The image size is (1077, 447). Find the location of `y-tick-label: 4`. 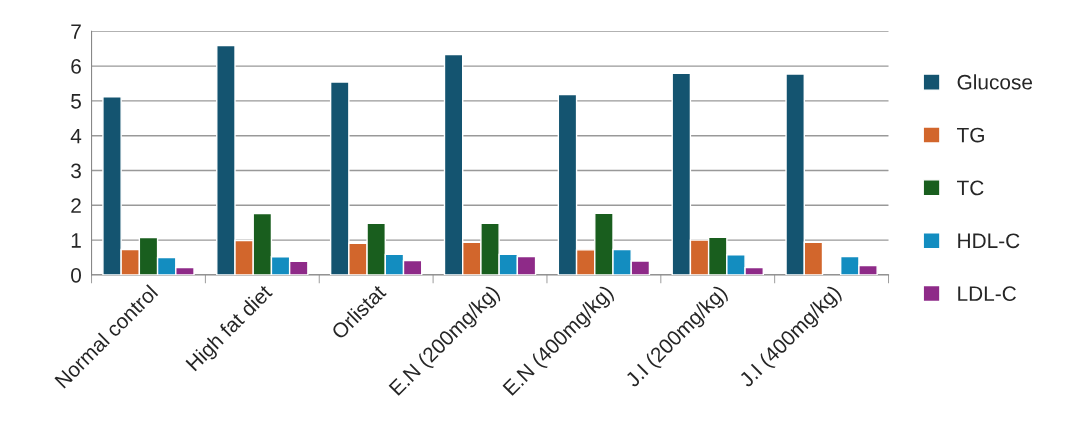

y-tick-label: 4 is located at coordinates (76, 136).